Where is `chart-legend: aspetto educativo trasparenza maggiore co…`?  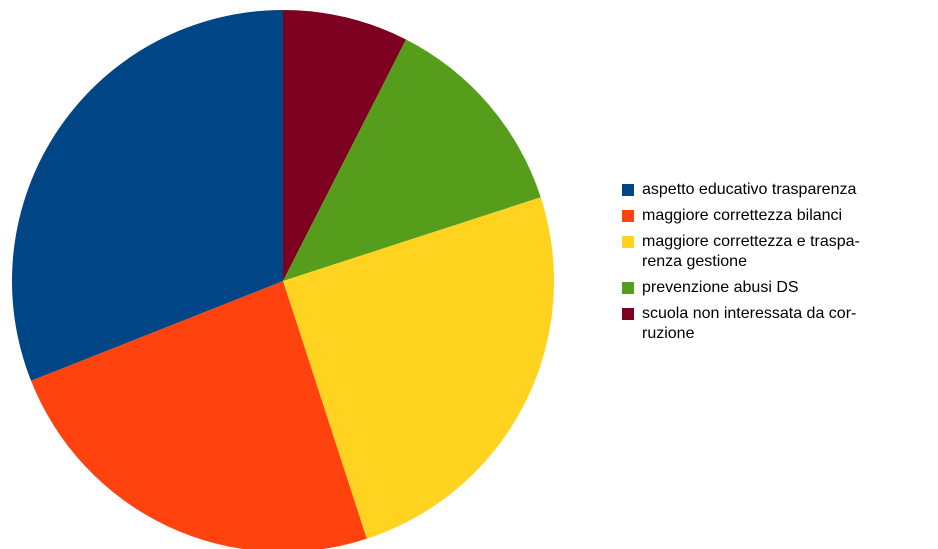
chart-legend: aspetto educativo trasparenza maggiore co… is located at coordinates (780, 265).